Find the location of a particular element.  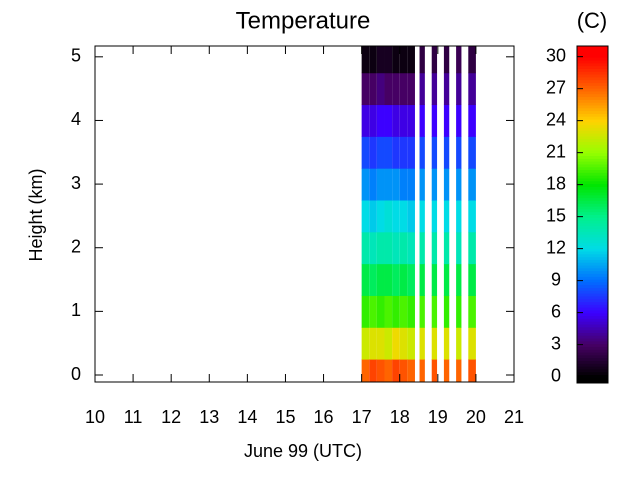

x-tick-label: 20 is located at coordinates (476, 417).